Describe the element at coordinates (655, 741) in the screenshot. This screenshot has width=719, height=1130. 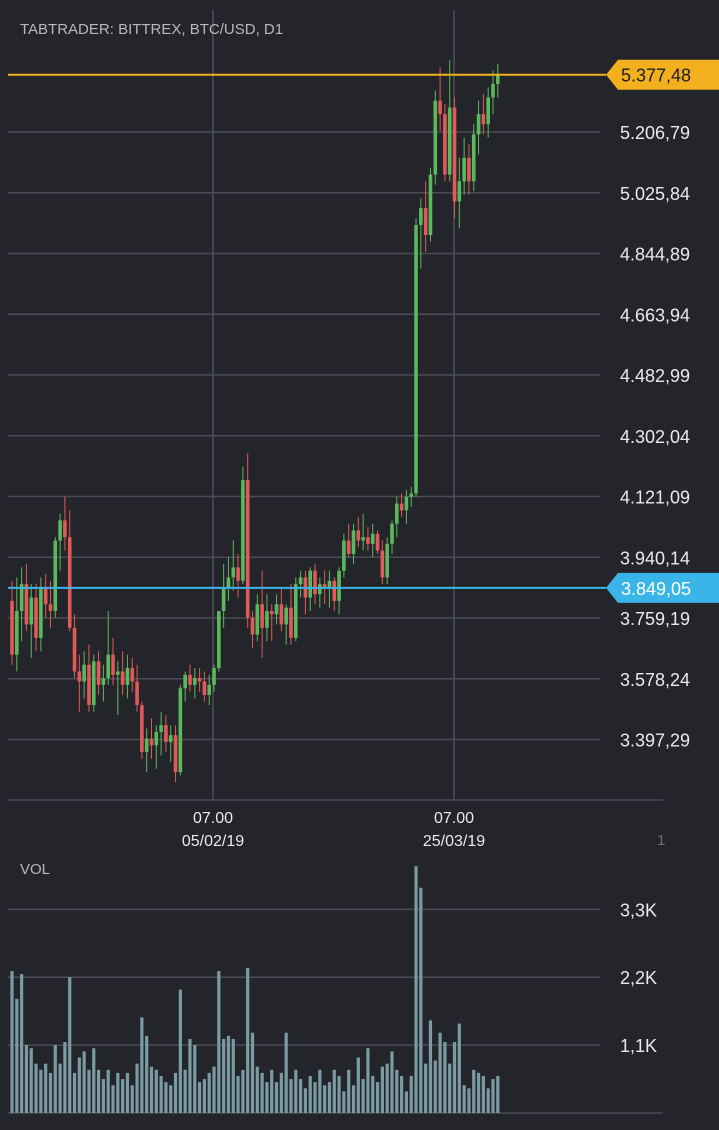
I see `price-tick-label: 3.397,29` at that location.